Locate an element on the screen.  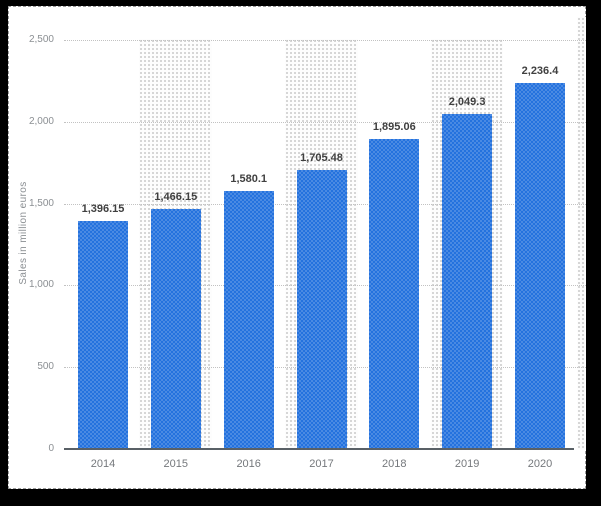
bar-value-label: 1,580.1 is located at coordinates (249, 178).